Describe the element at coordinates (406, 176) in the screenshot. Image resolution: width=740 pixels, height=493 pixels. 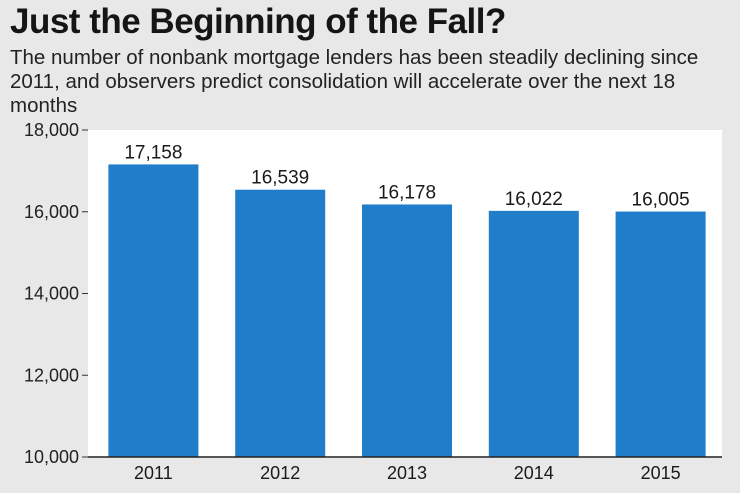
I see `data-labels: 17,158 16,539 16,178 16,022 16,005` at that location.